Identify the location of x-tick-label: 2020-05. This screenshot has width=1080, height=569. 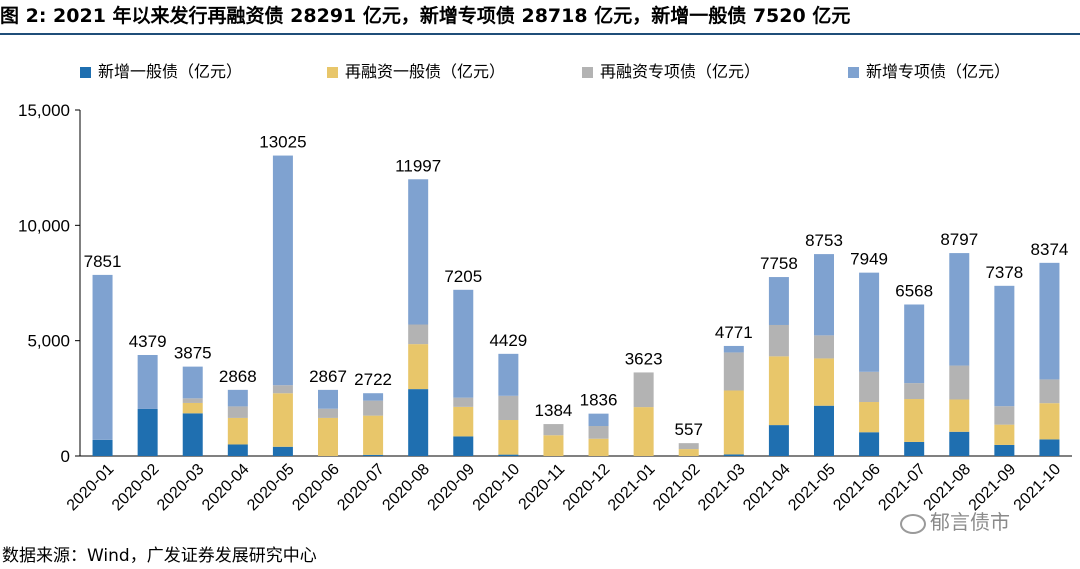
(271, 488).